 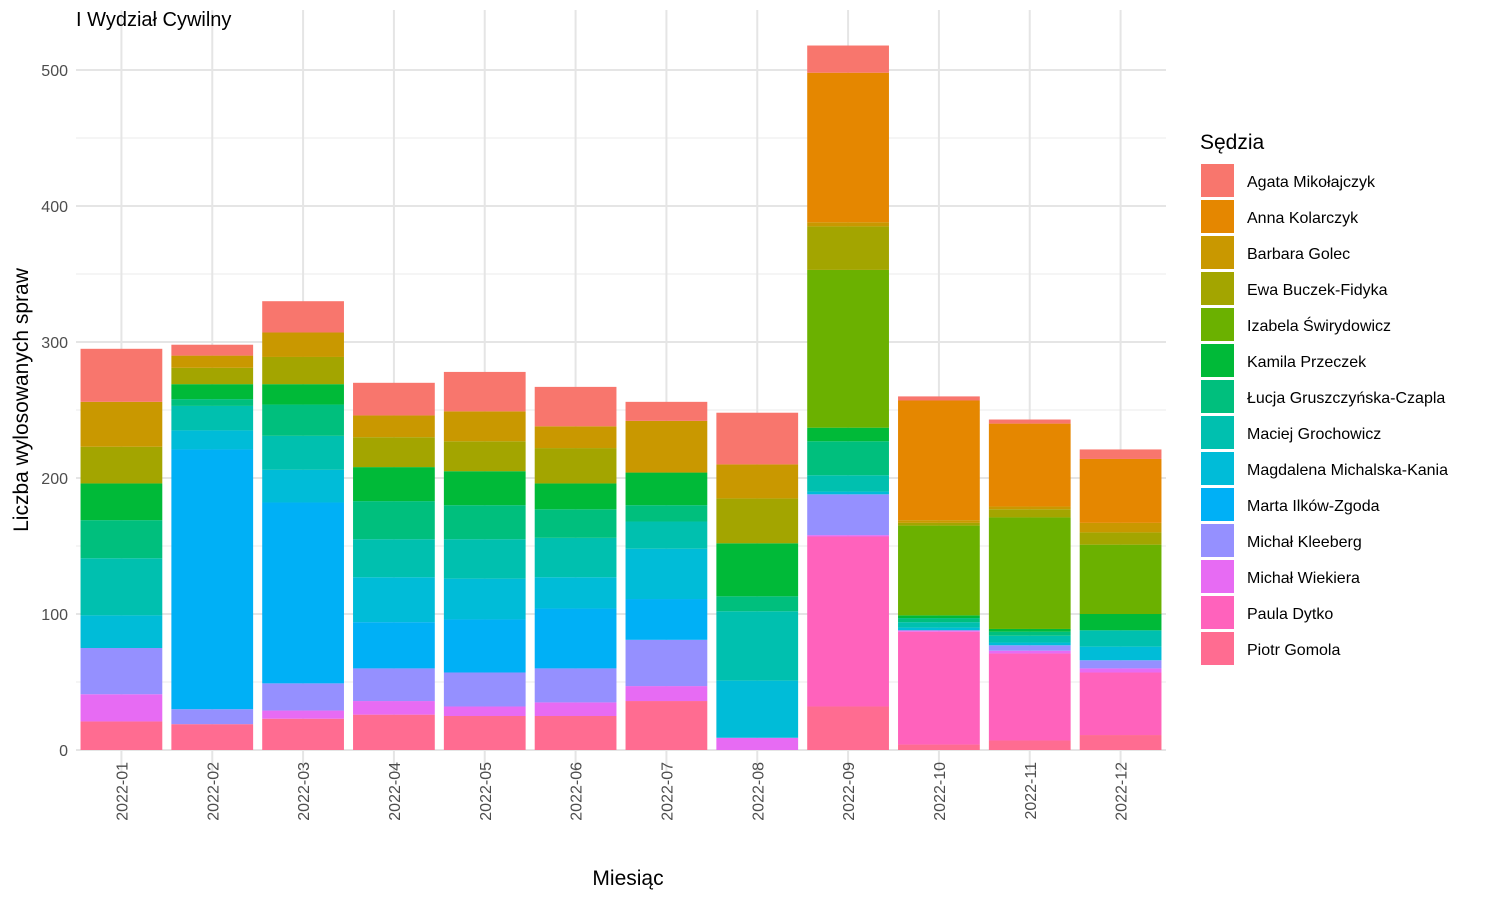 What do you see at coordinates (1311, 182) in the screenshot?
I see `legend-label: Agata Mikołajczyk` at bounding box center [1311, 182].